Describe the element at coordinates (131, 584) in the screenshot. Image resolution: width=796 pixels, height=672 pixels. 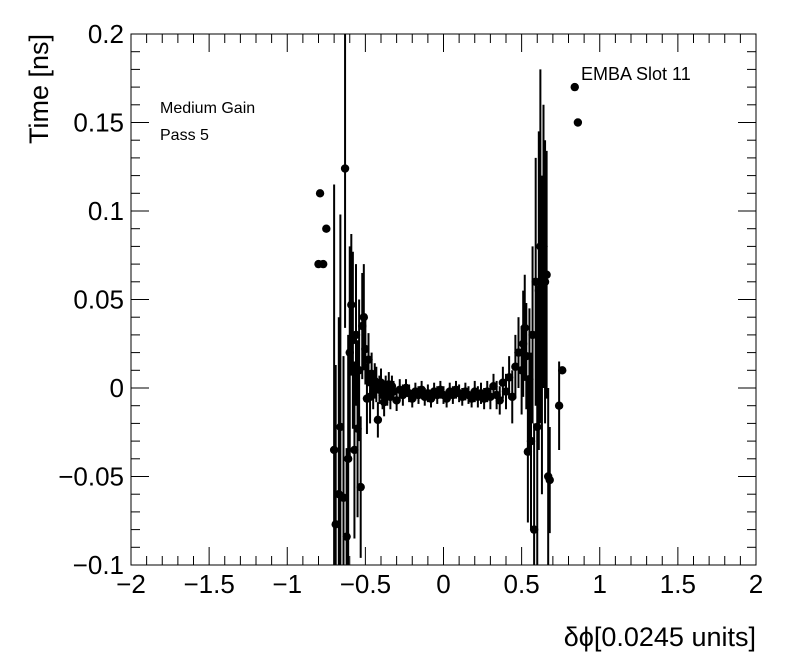
I see `x-tick-label: −2` at that location.